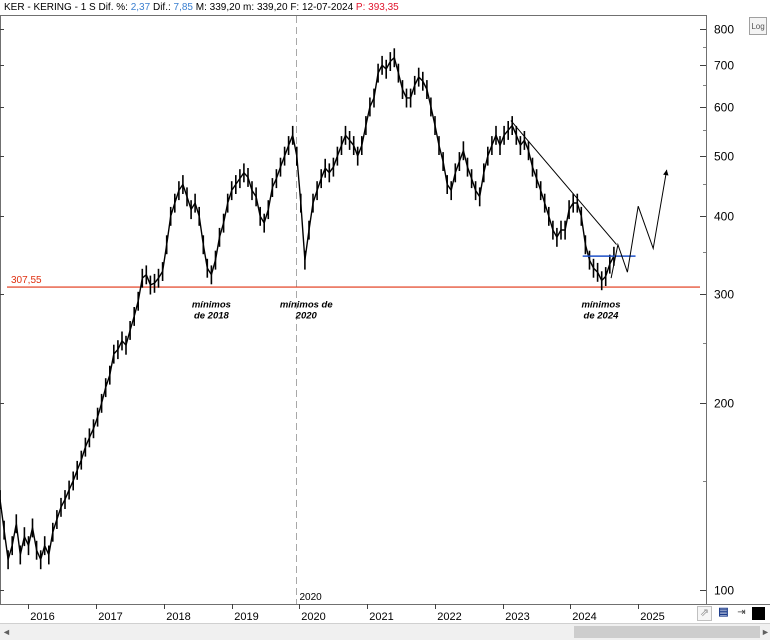 This screenshot has height=640, width=770. What do you see at coordinates (584, 617) in the screenshot?
I see `x-tick-label: 2024` at bounding box center [584, 617].